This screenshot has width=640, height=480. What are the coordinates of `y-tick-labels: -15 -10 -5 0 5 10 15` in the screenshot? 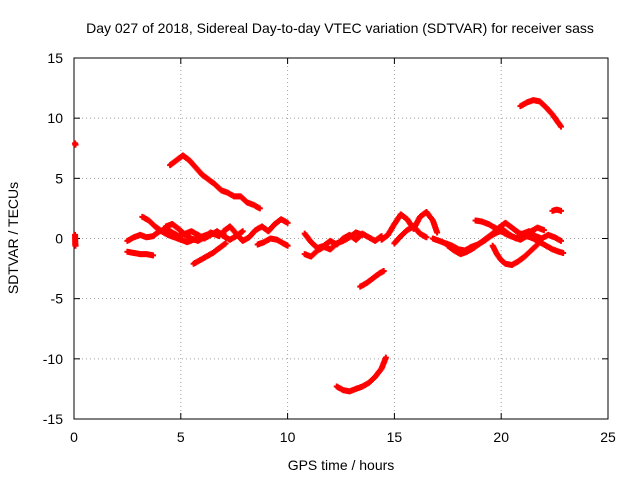 It's located at (53, 238).